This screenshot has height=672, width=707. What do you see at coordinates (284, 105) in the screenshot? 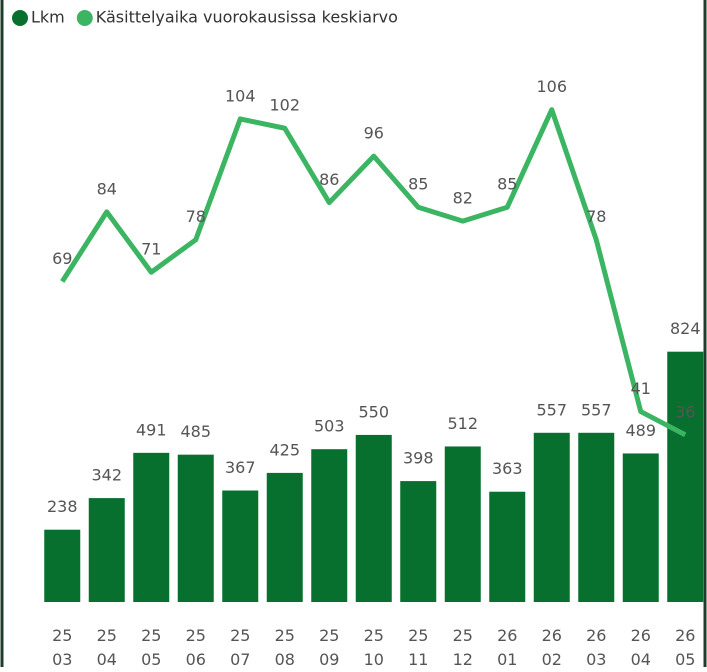
I see `data-label: 102` at bounding box center [284, 105].